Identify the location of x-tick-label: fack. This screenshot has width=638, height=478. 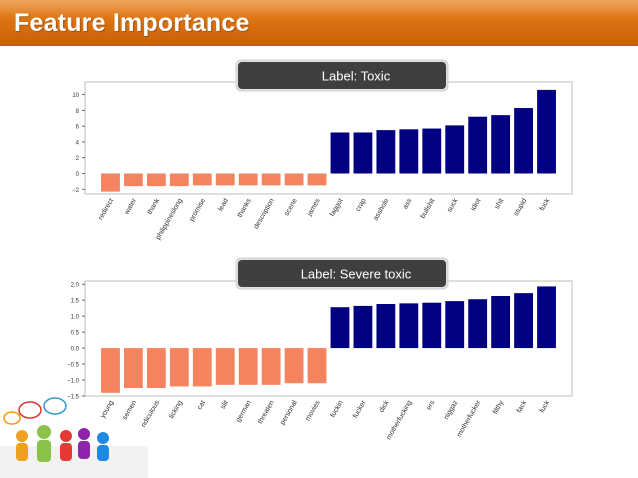
(522, 406).